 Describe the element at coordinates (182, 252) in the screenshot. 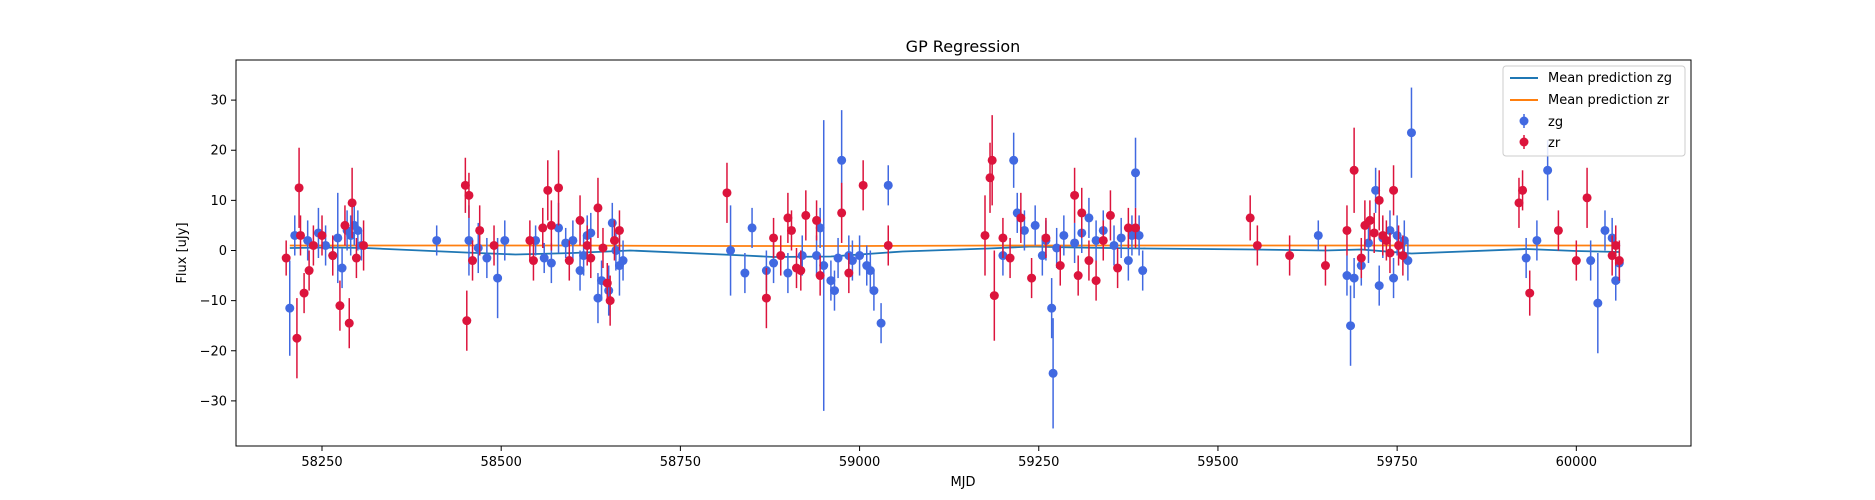

I see `y-axis-label: Flux [uJy]` at that location.